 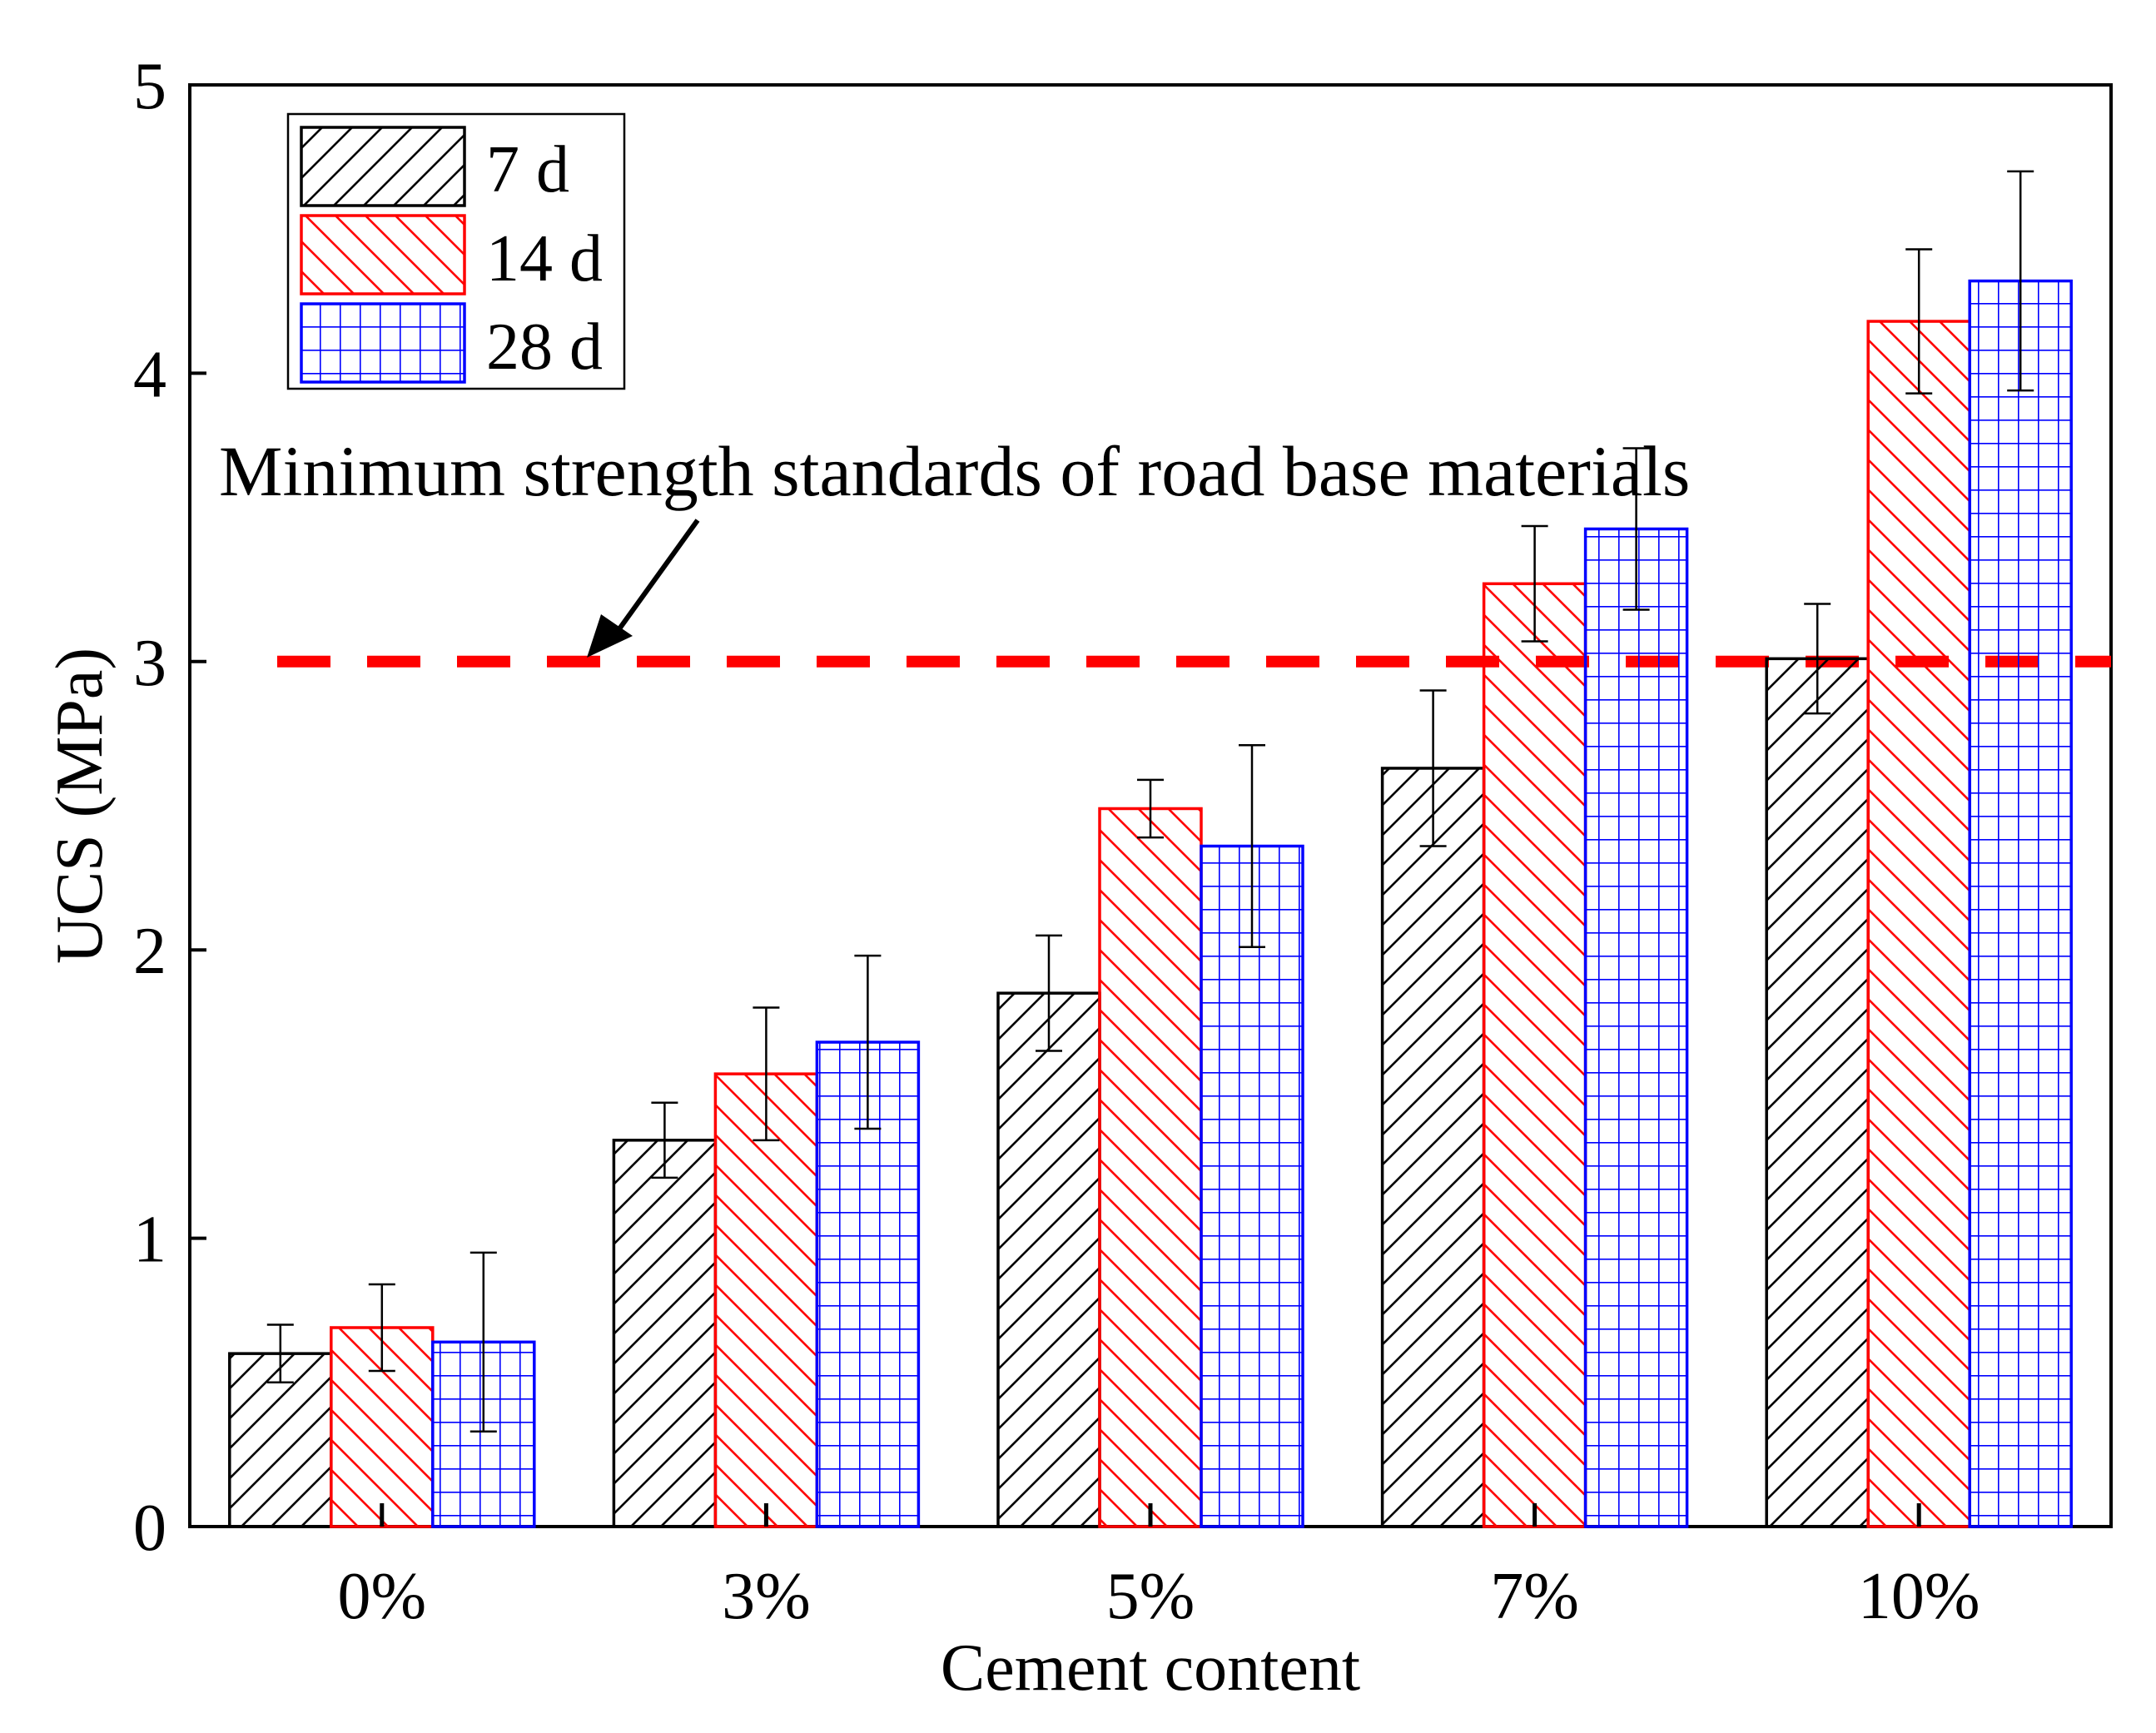 What do you see at coordinates (1919, 1596) in the screenshot?
I see `x-tick-label: 10%` at bounding box center [1919, 1596].